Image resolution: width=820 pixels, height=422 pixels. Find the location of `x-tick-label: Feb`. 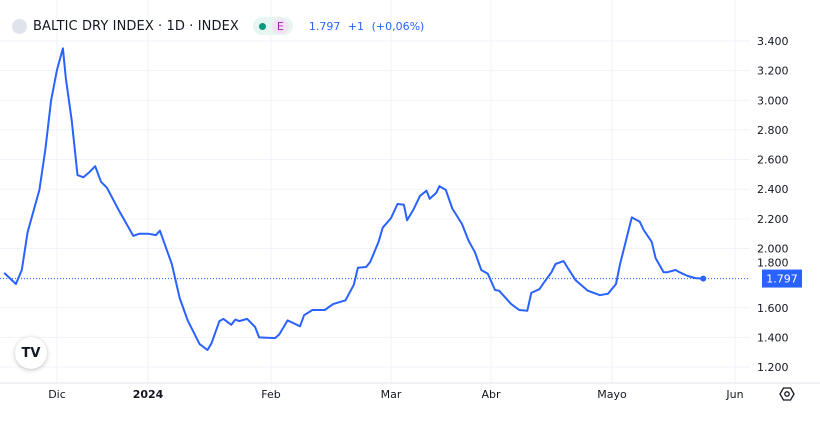

x-tick-label: Feb is located at coordinates (270, 394).